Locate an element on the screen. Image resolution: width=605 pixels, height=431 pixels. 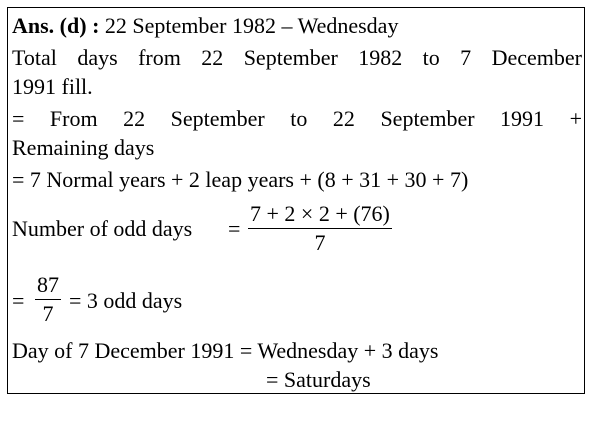
conclusion-line: = Saturdays is located at coordinates (318, 379).